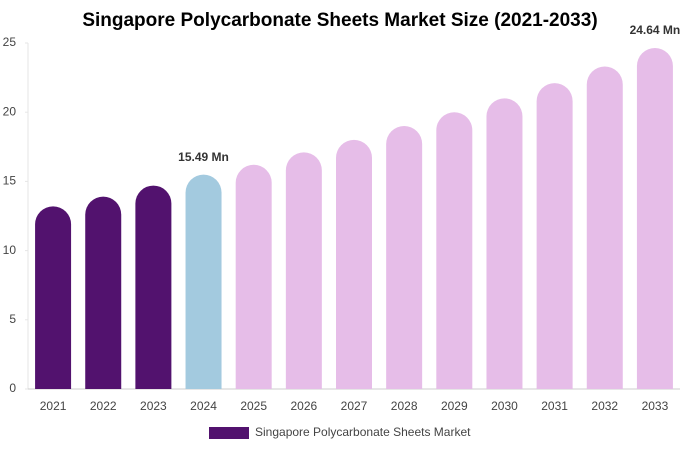 This screenshot has height=450, width=680. I want to click on x-tick-label: 2025, so click(253, 406).